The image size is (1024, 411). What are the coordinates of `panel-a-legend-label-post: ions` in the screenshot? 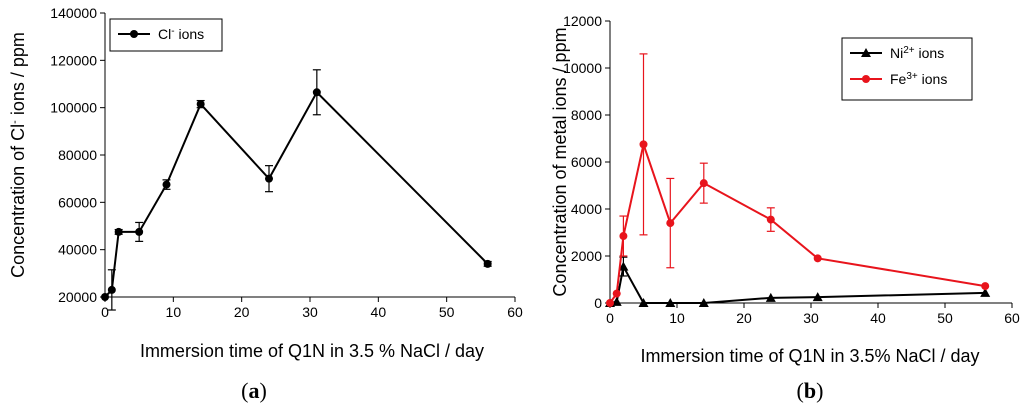 It's located at (190, 34).